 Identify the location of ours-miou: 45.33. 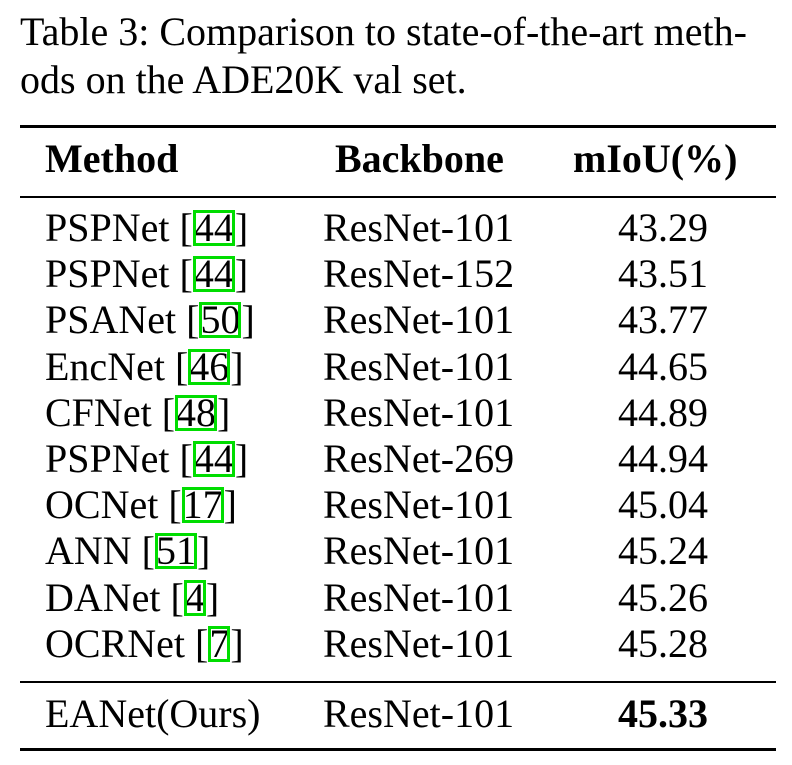
(663, 713).